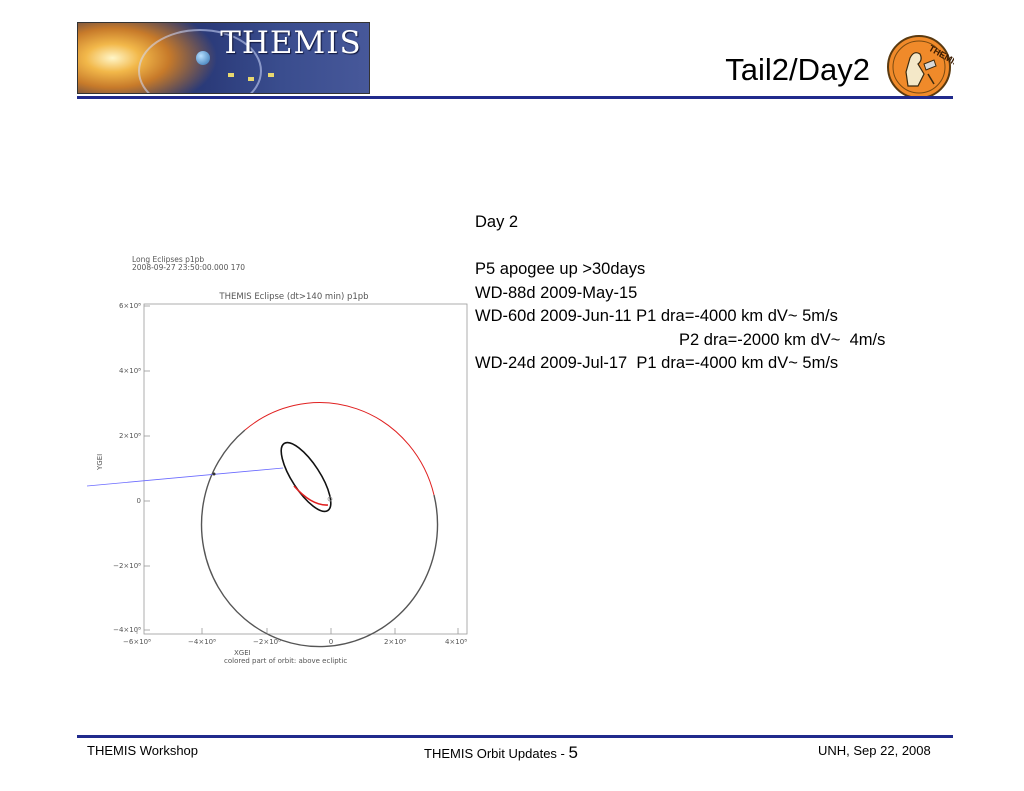  I want to click on footer-center-text: THEMIS Orbit Updates -, so click(496, 753).